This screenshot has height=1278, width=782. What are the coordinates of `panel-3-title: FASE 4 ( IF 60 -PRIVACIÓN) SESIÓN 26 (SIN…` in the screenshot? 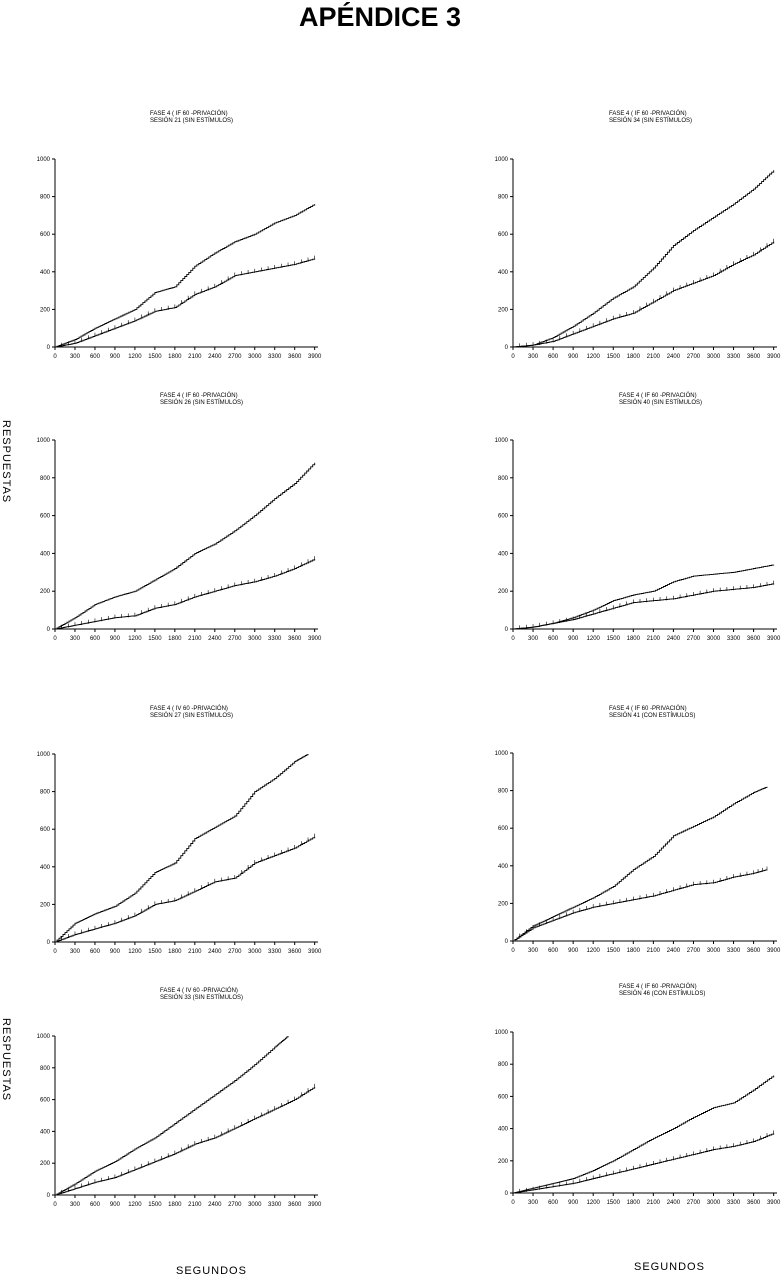 It's located at (202, 399).